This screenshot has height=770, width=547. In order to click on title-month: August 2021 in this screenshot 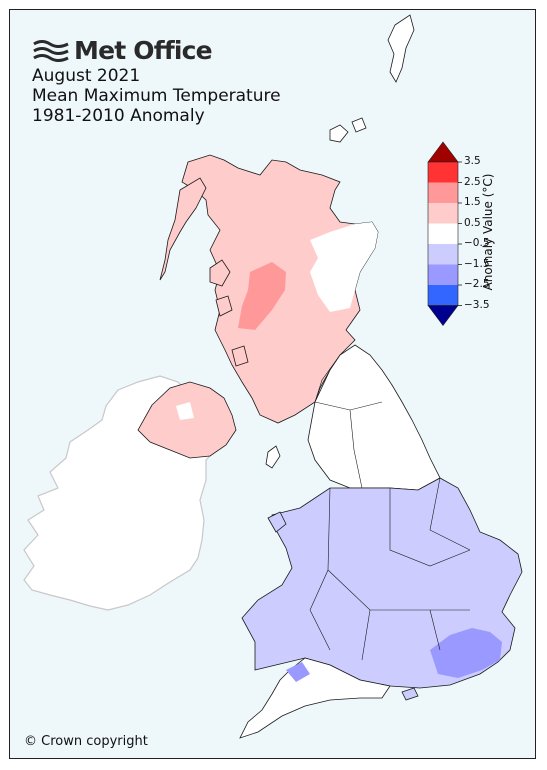, I will do `click(86, 76)`.